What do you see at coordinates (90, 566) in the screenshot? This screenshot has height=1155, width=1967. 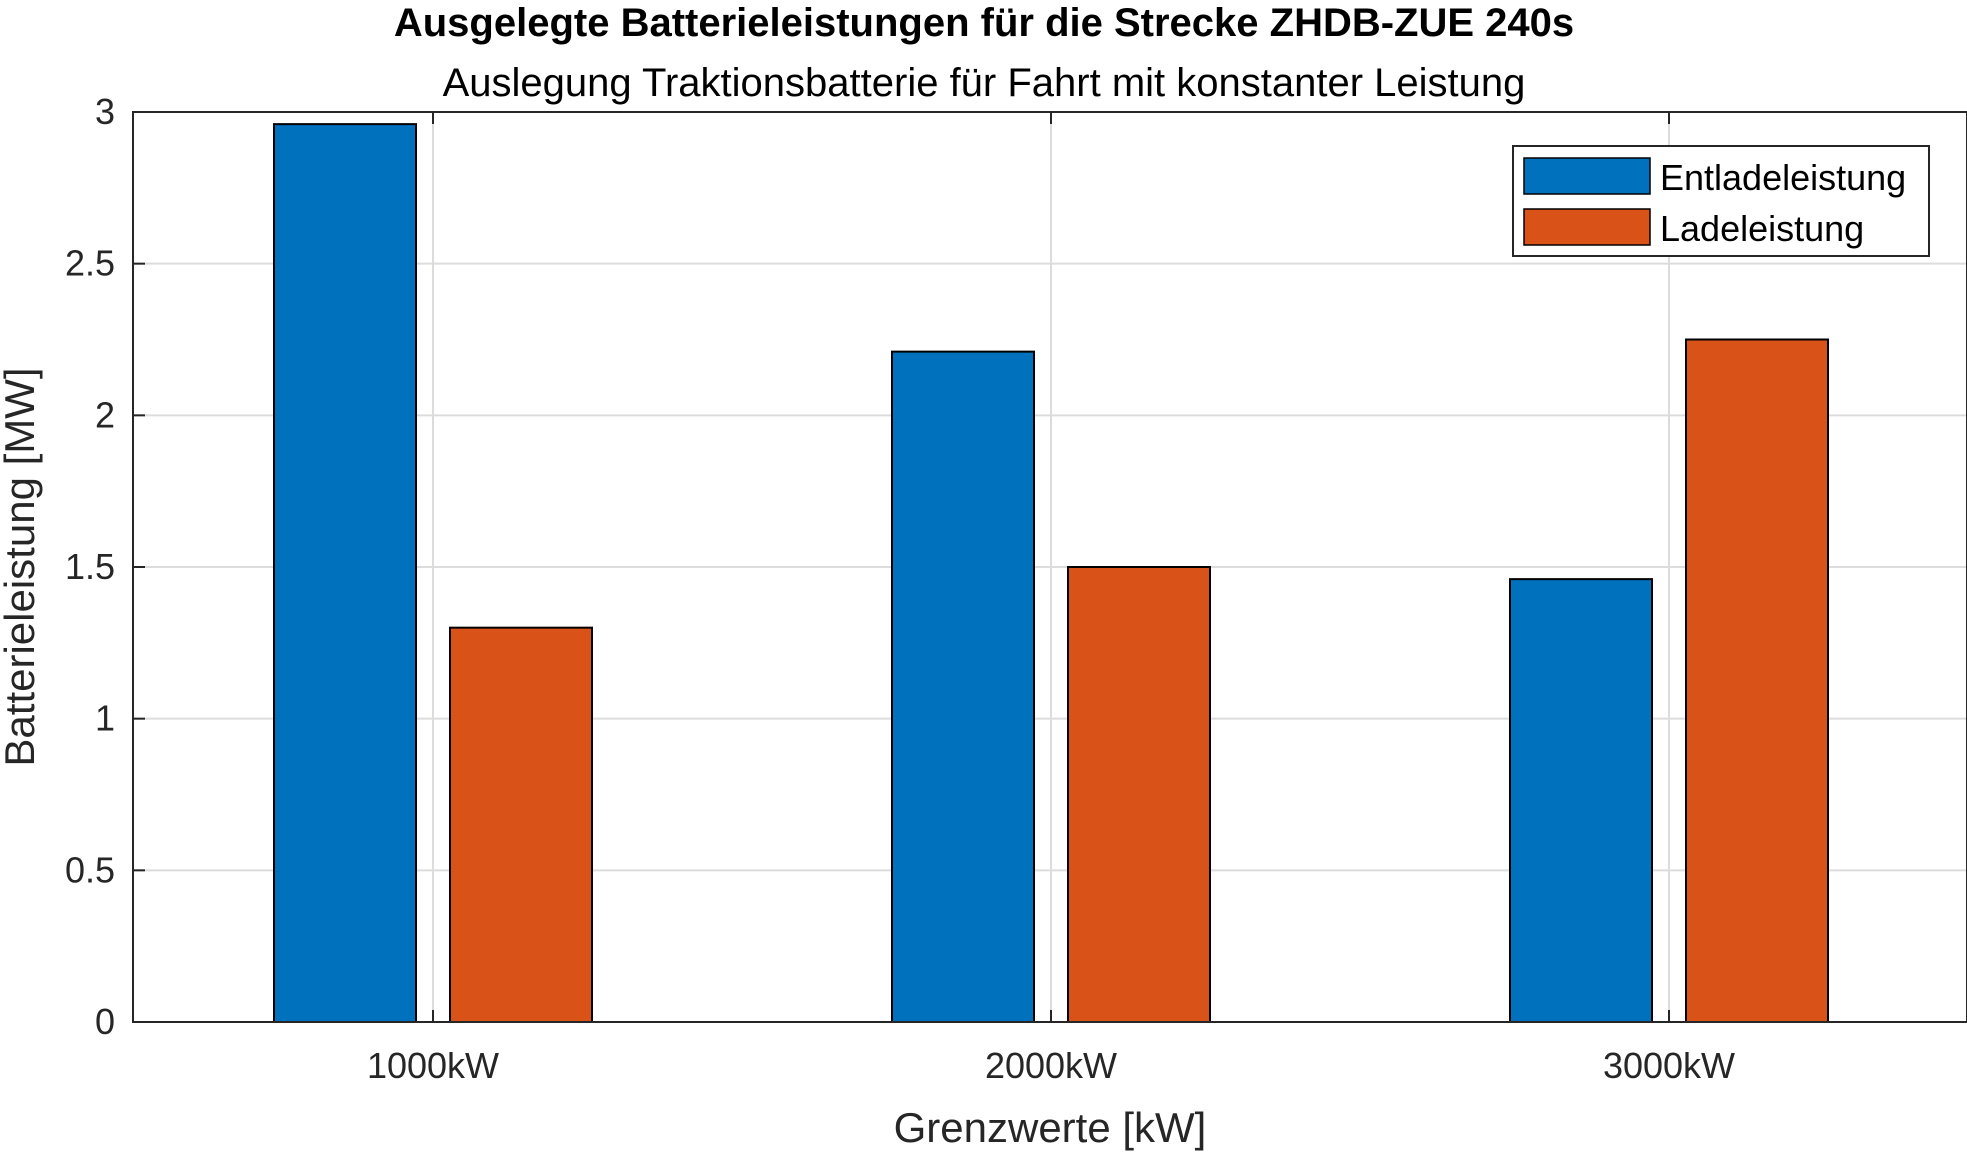 I see `y-tick-label: 1.5` at bounding box center [90, 566].